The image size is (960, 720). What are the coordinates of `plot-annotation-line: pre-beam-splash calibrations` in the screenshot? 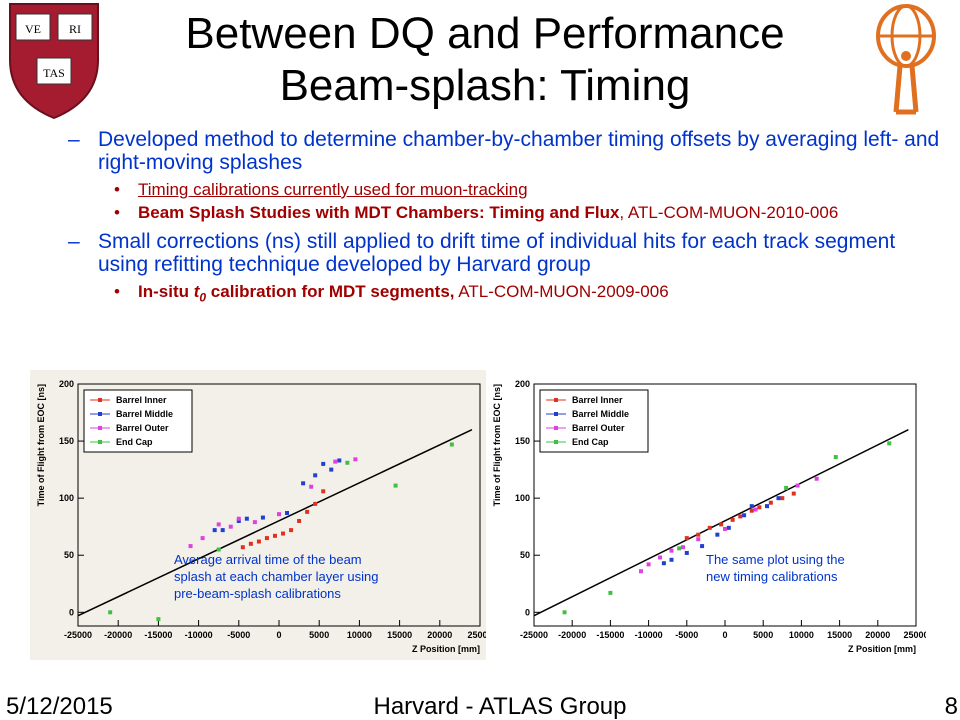 It's located at (257, 593).